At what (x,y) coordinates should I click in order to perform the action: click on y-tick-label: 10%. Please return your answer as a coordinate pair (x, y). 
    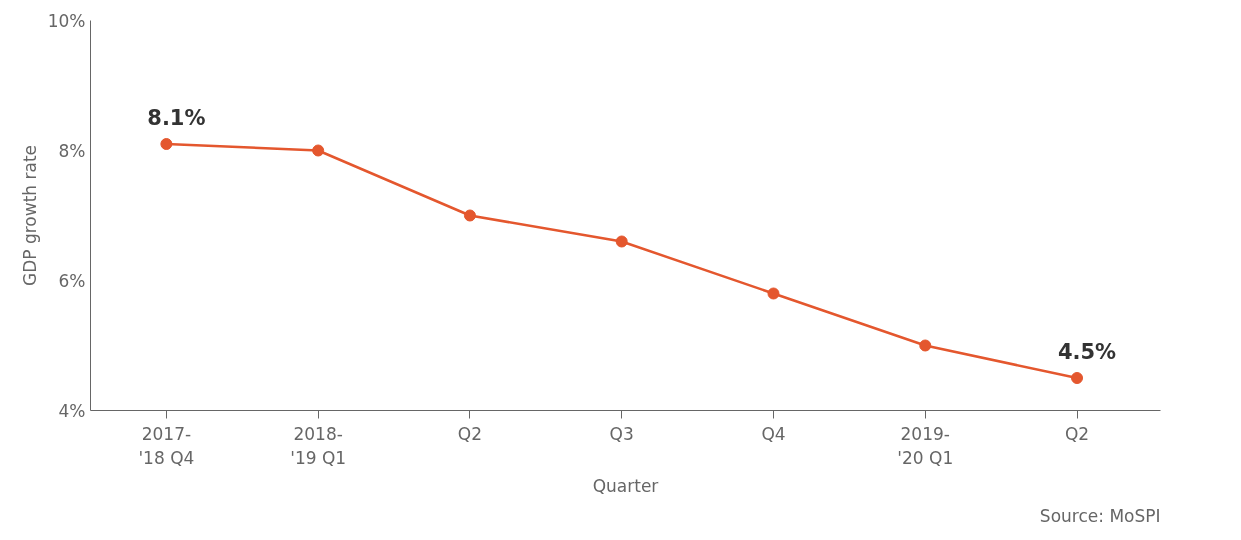
    Looking at the image, I should click on (66, 20).